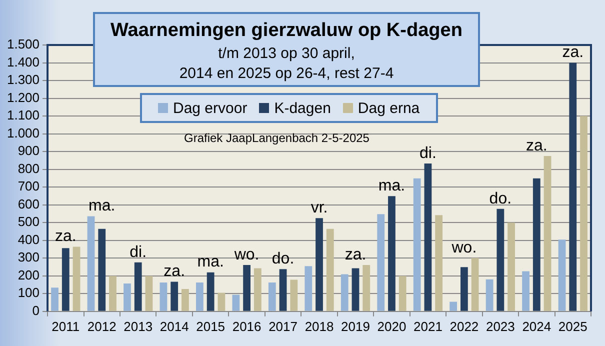  I want to click on y-tick-label: 1.200, so click(23, 97).